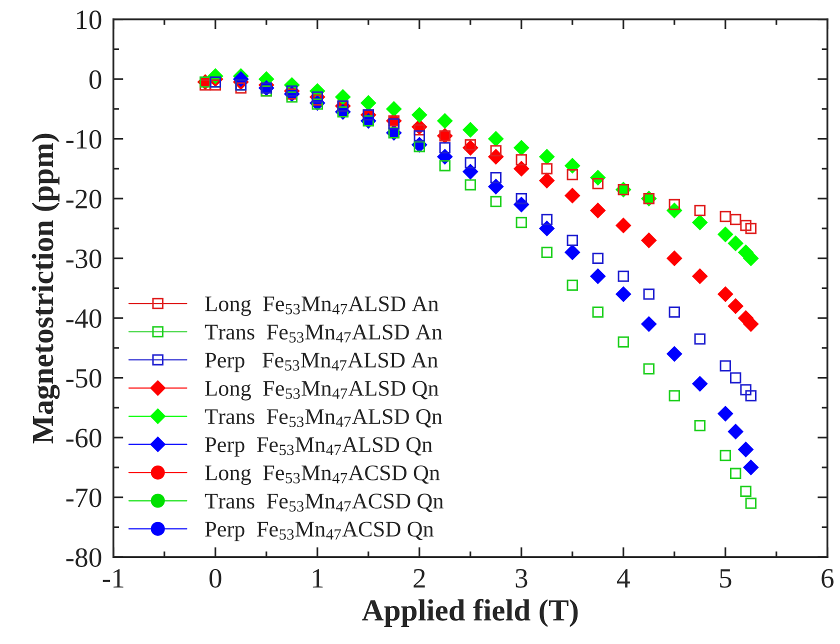 The image size is (840, 644). What do you see at coordinates (623, 578) in the screenshot?
I see `x-tick-label: 4` at bounding box center [623, 578].